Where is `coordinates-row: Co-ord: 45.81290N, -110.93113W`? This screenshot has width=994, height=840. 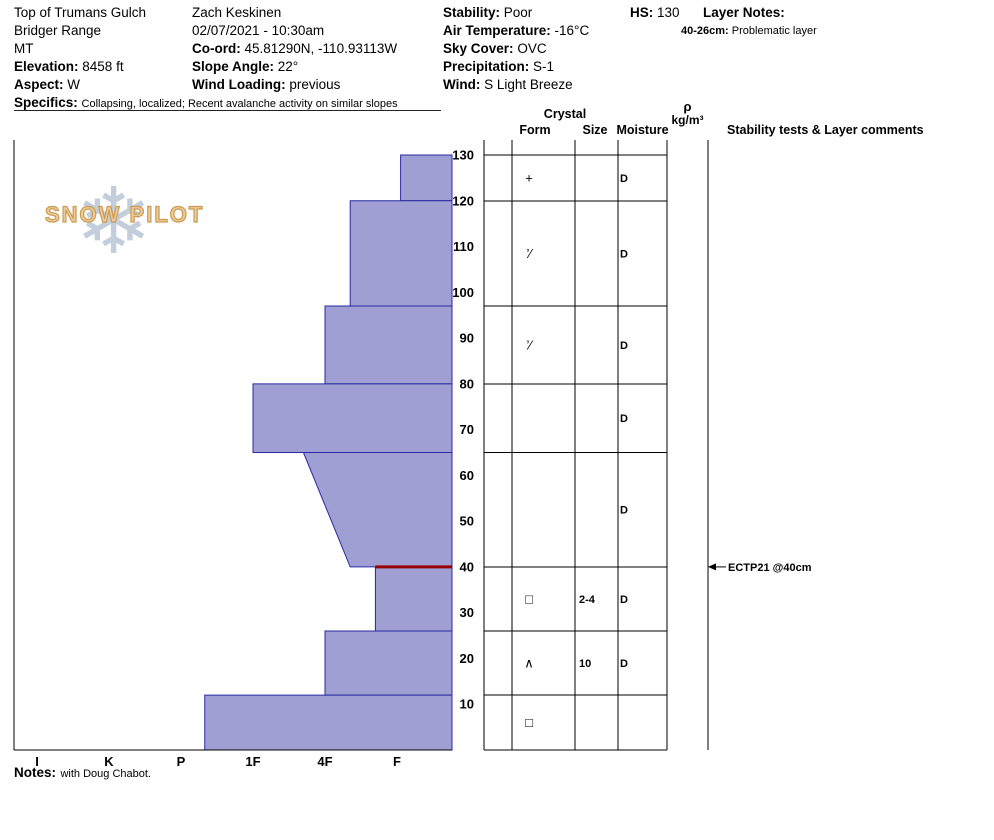
coordinates-row: Co-ord: 45.81290N, -110.93113W is located at coordinates (294, 49).